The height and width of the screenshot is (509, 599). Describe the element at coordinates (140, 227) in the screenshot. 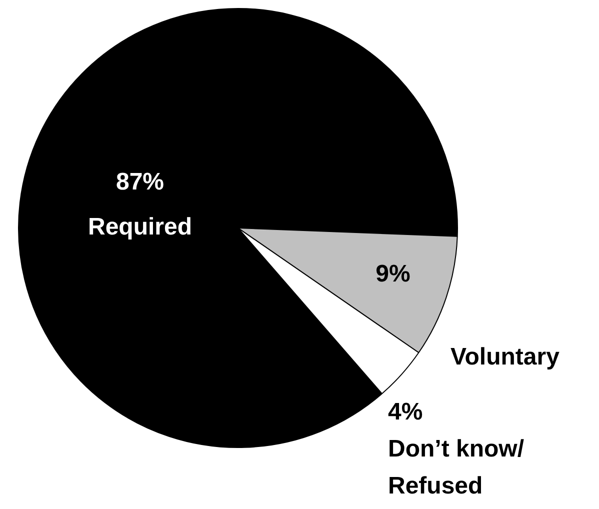

I see `slice-label: Required` at that location.